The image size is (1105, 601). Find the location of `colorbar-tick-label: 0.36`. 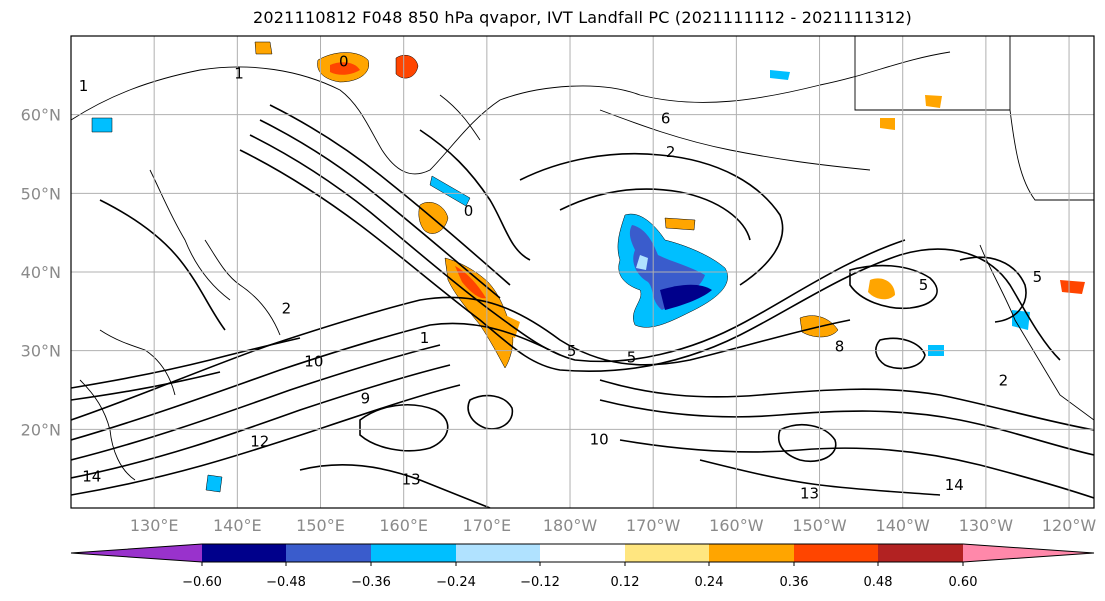

colorbar-tick-label: 0.36 is located at coordinates (794, 582).